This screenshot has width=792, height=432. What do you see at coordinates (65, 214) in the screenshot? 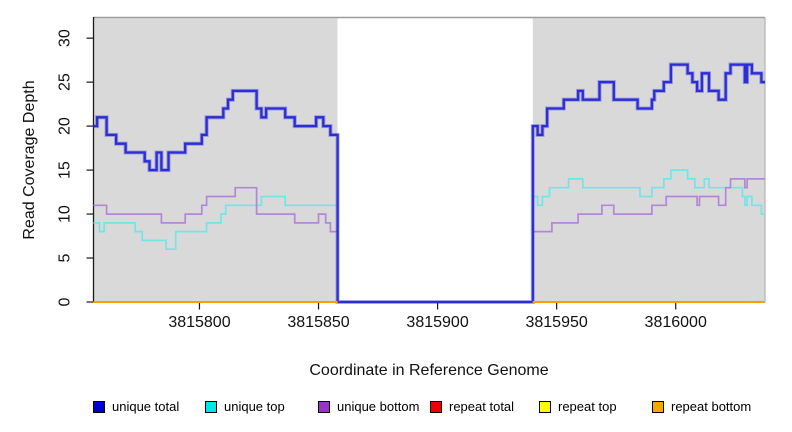
I see `y-tick-label: 10` at bounding box center [65, 214].